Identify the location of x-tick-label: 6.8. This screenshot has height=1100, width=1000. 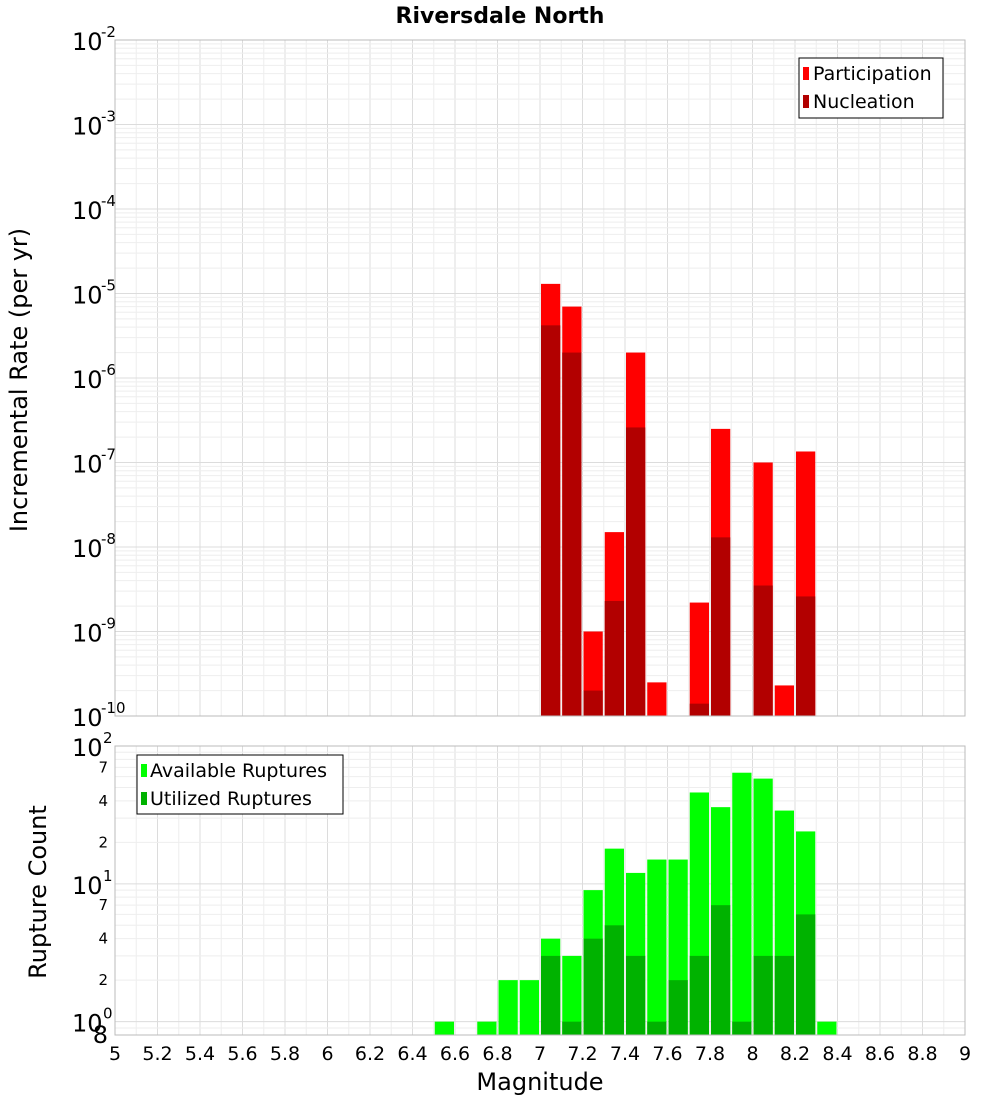
(497, 1054).